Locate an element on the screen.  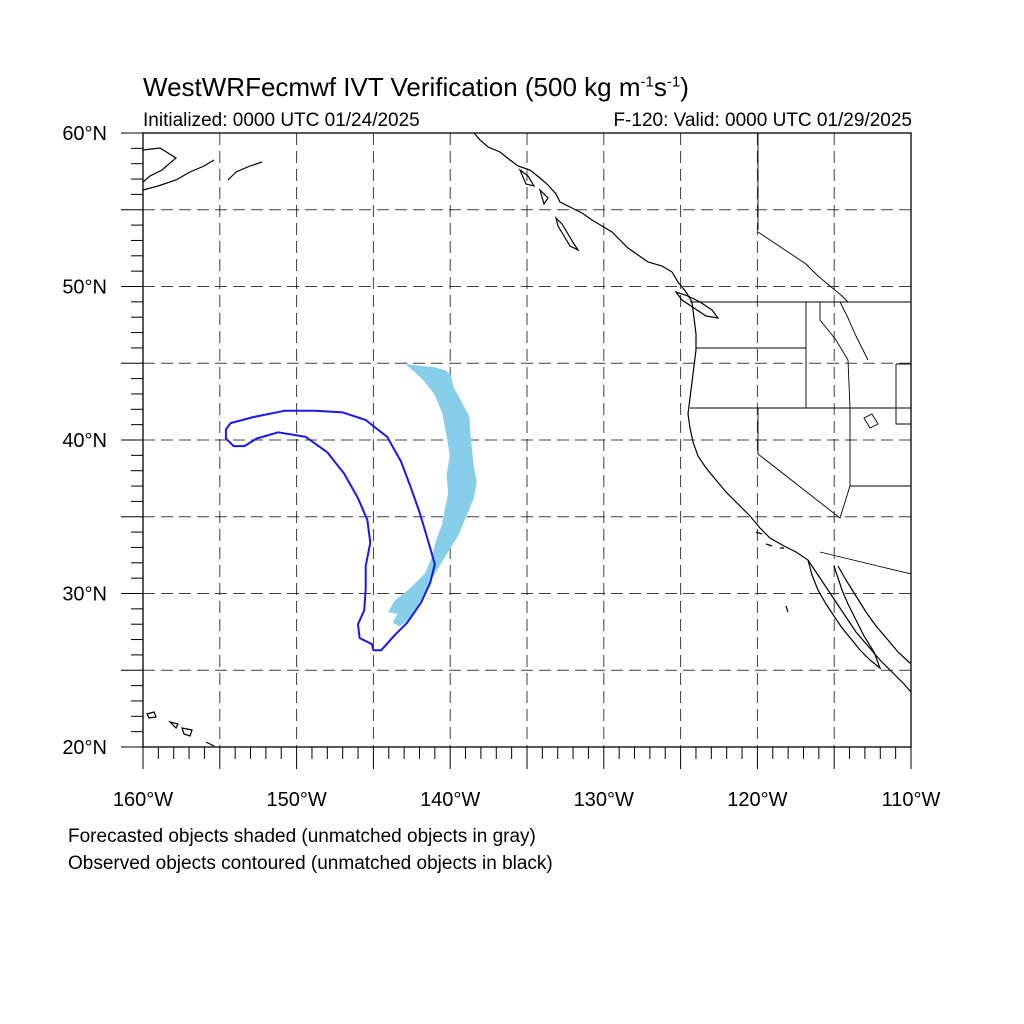
lat-tick-label: 50°N is located at coordinates (84, 288).